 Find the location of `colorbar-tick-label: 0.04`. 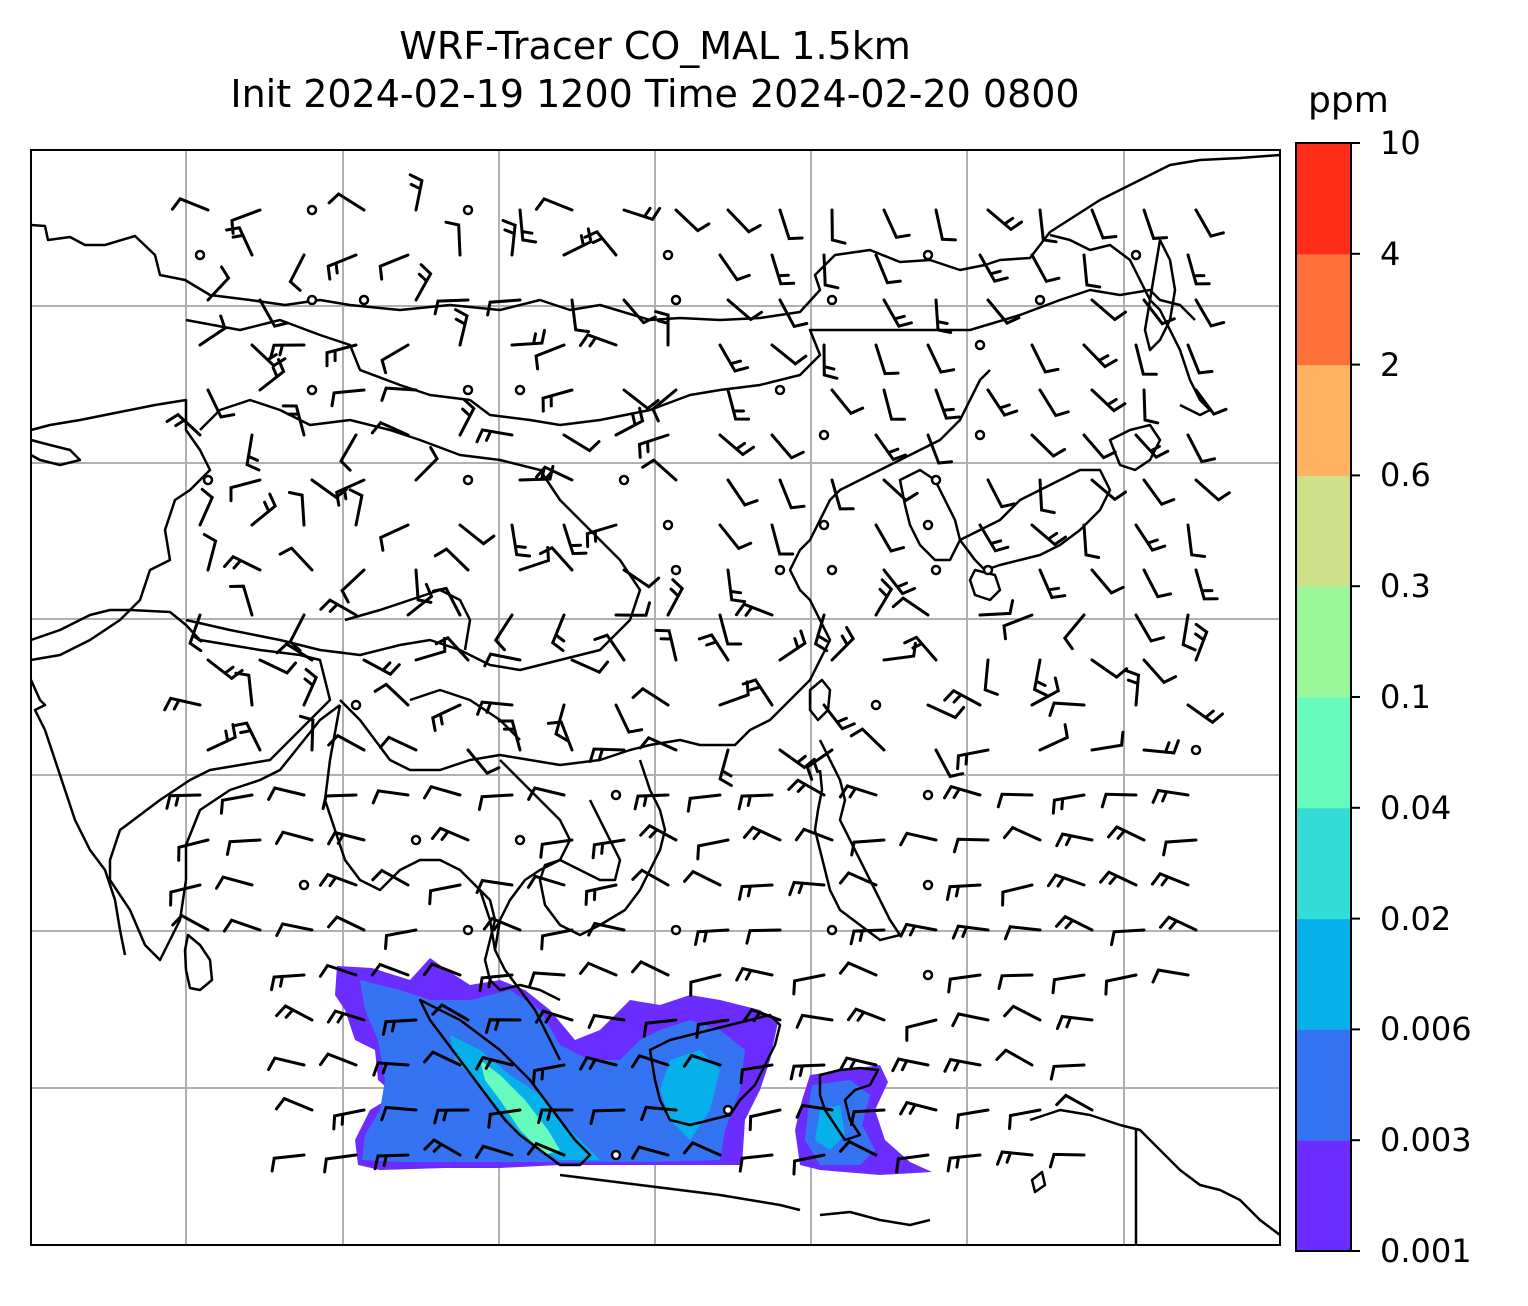

colorbar-tick-label: 0.04 is located at coordinates (1416, 807).